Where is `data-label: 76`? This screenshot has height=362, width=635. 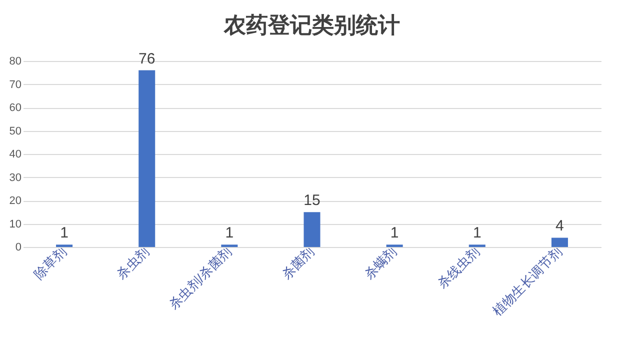 data-label: 76 is located at coordinates (147, 59).